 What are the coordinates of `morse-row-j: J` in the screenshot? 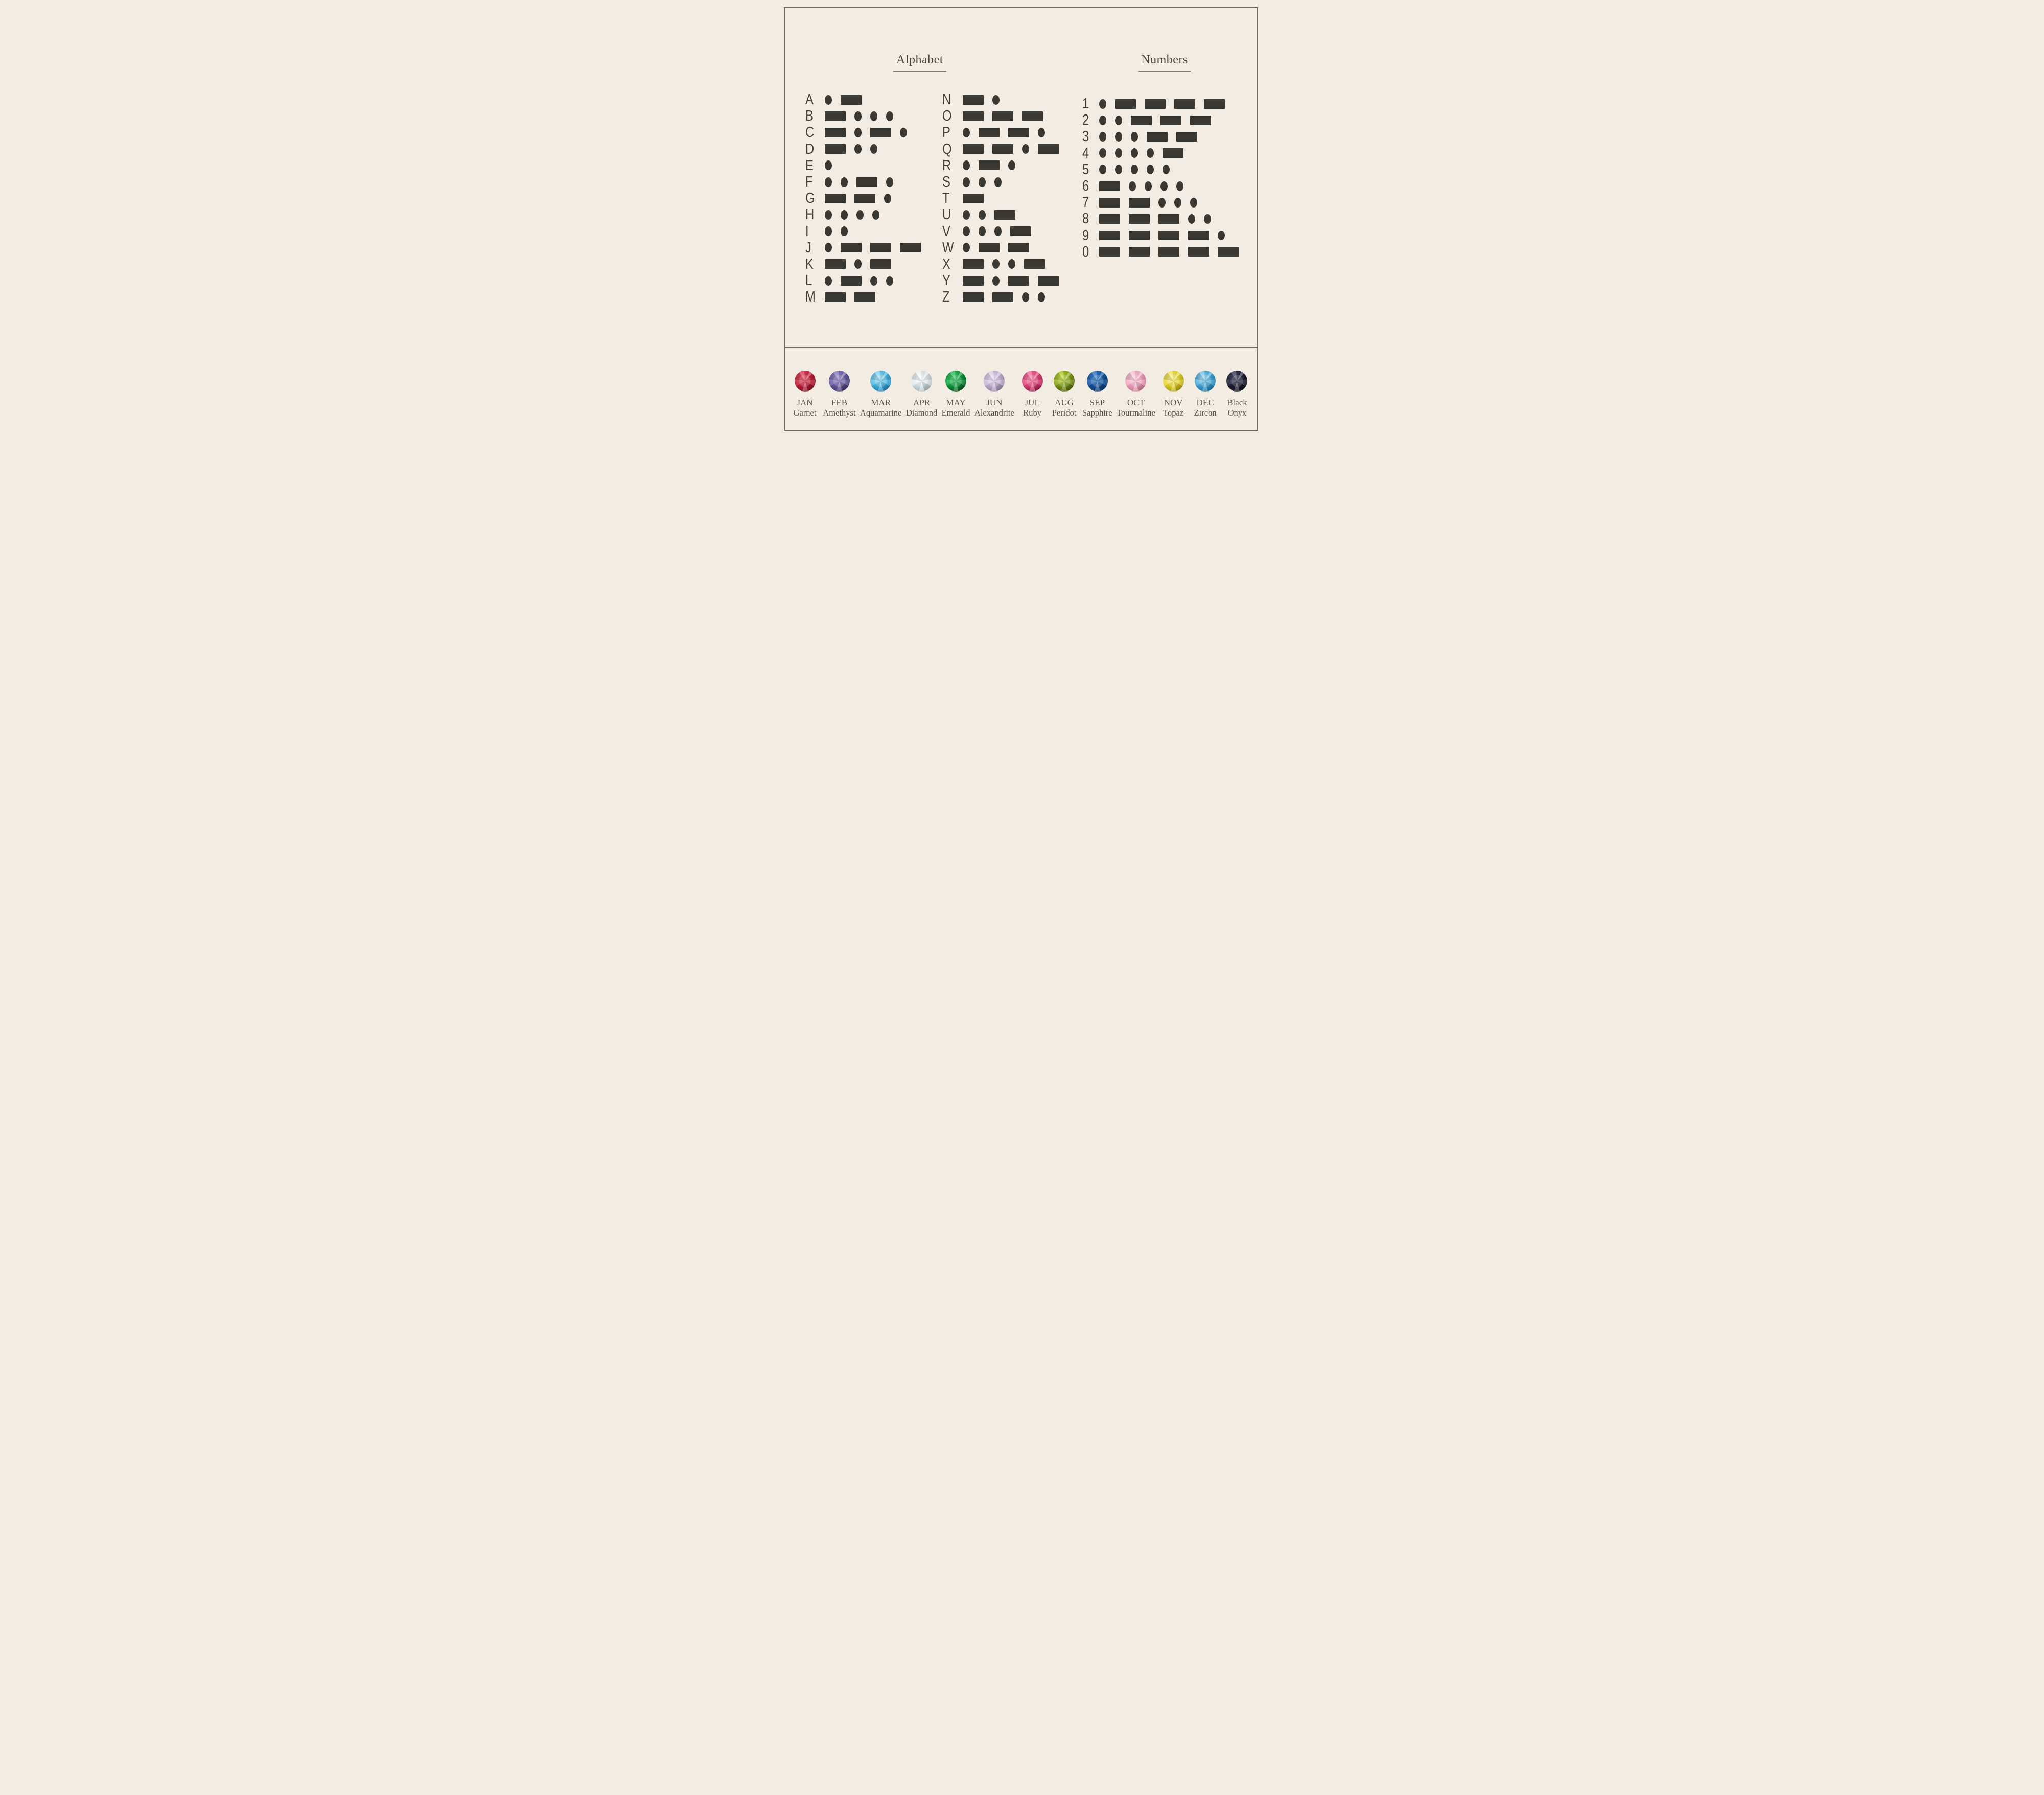 It's located at (863, 248).